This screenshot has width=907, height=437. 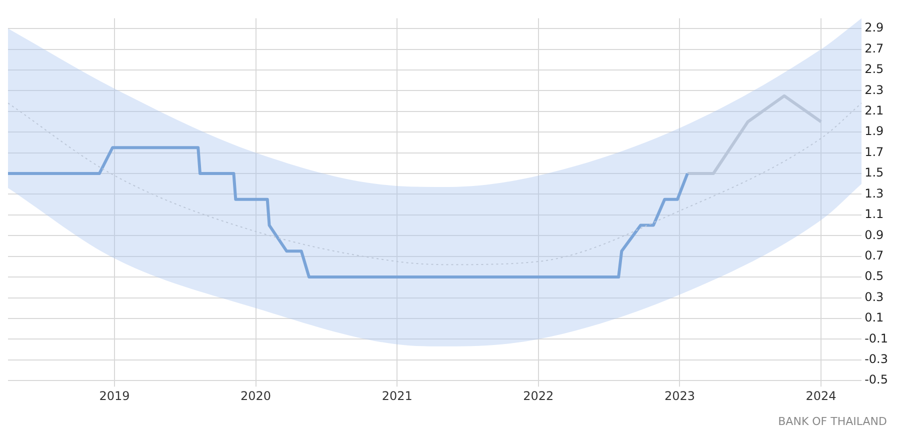 I want to click on text: BANK OF THAILAND, so click(x=832, y=421).